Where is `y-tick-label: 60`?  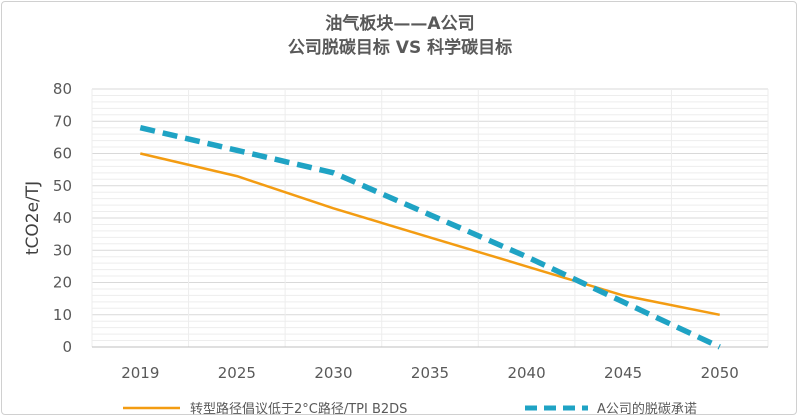
y-tick-label: 60 is located at coordinates (62, 154).